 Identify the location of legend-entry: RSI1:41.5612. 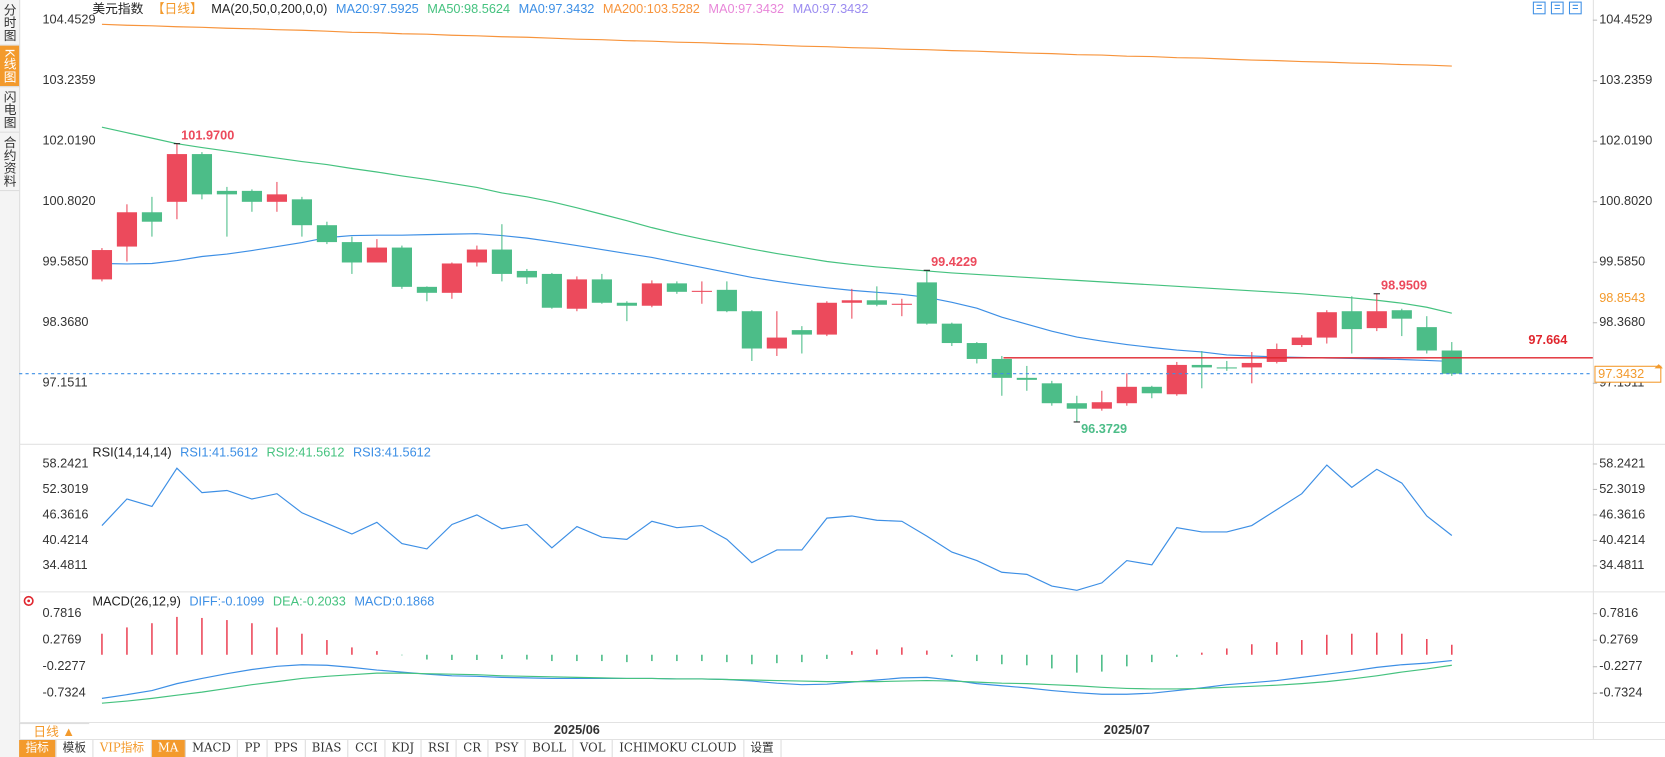
(219, 452).